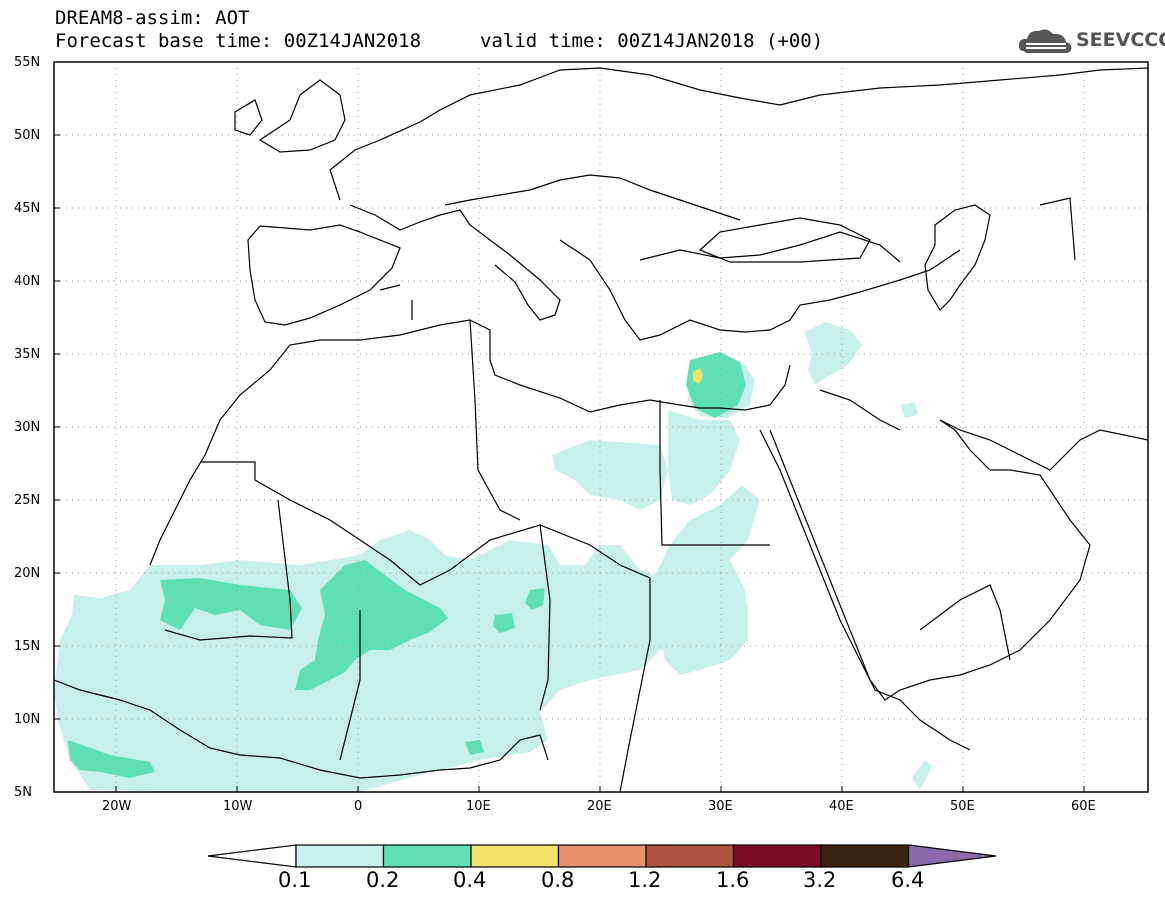 The image size is (1165, 905). Describe the element at coordinates (252, 856) in the screenshot. I see `colorbar-left-arrow` at that location.